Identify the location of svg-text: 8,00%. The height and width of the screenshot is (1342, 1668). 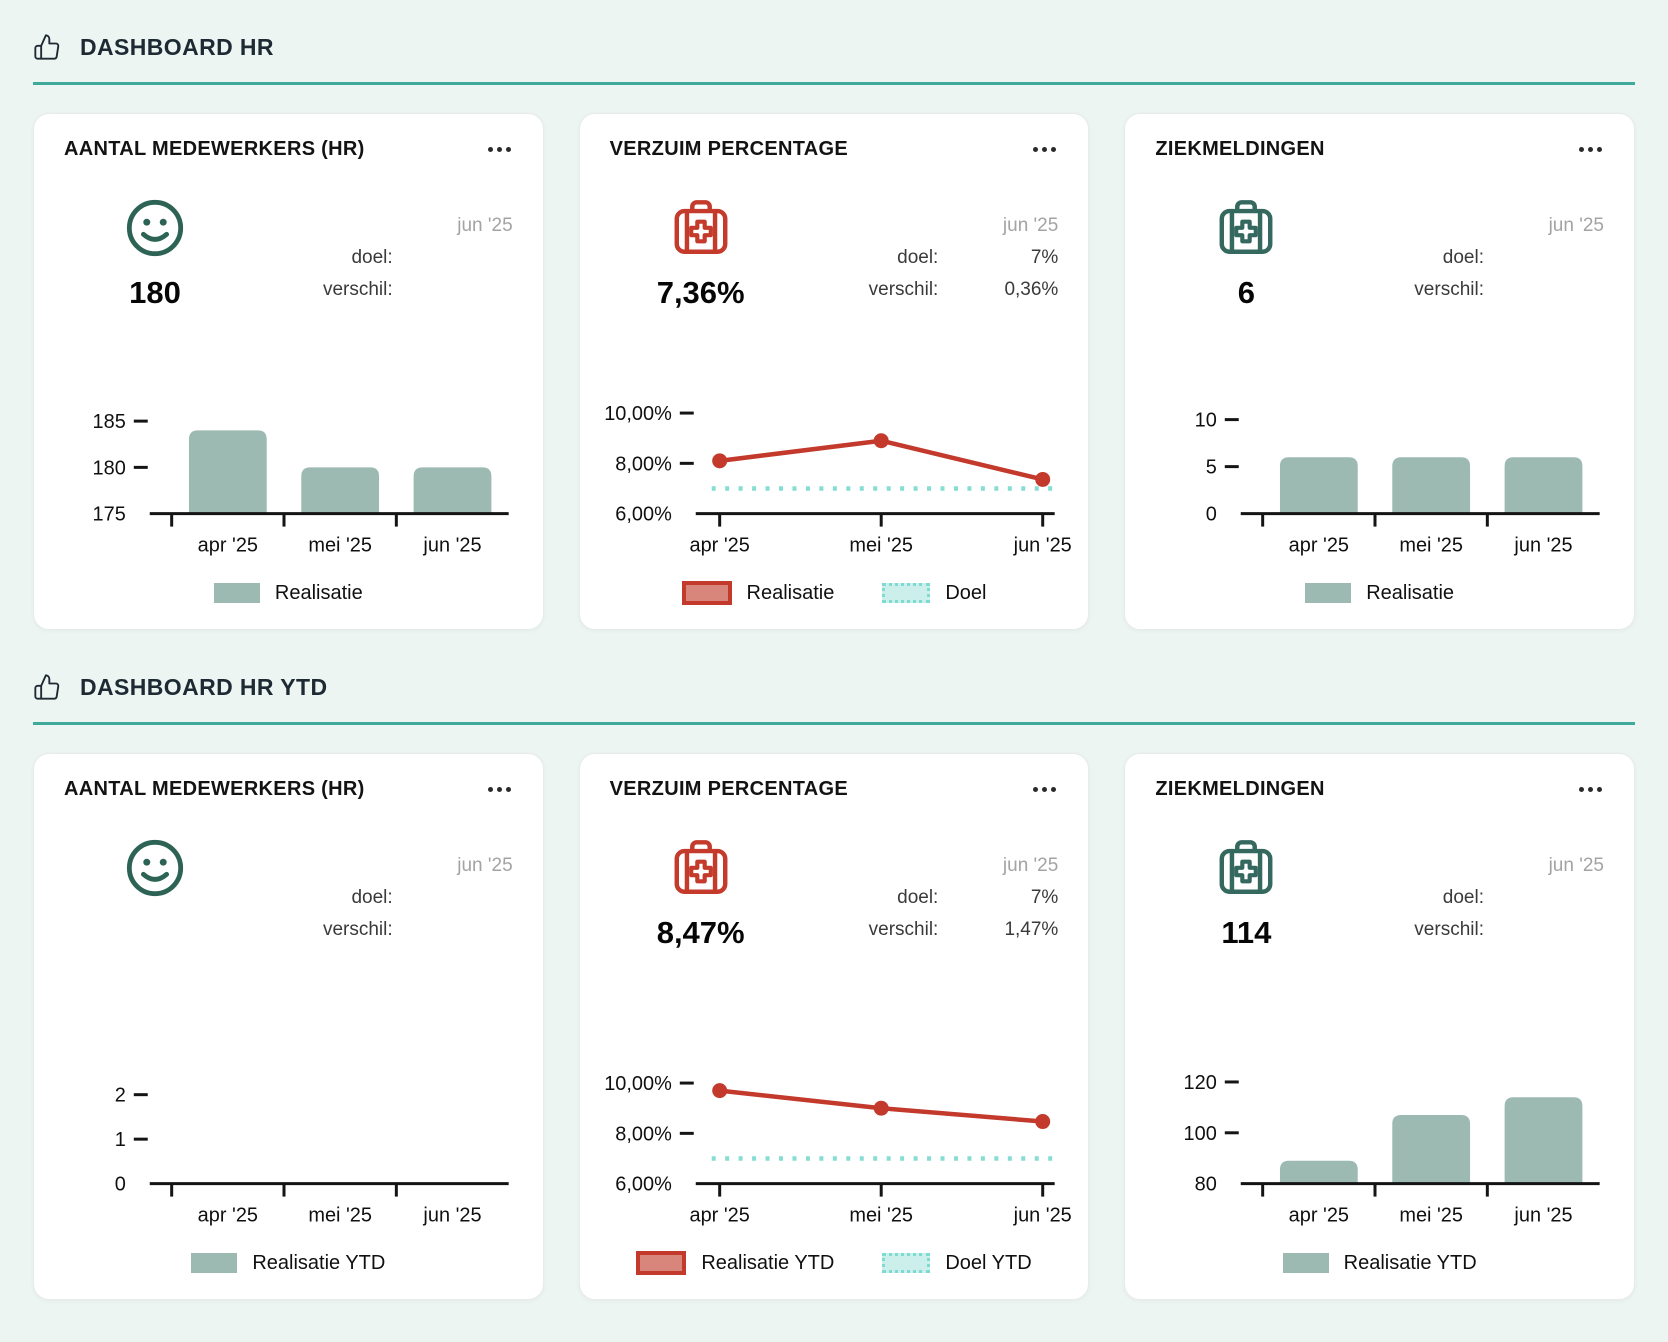
(643, 1134).